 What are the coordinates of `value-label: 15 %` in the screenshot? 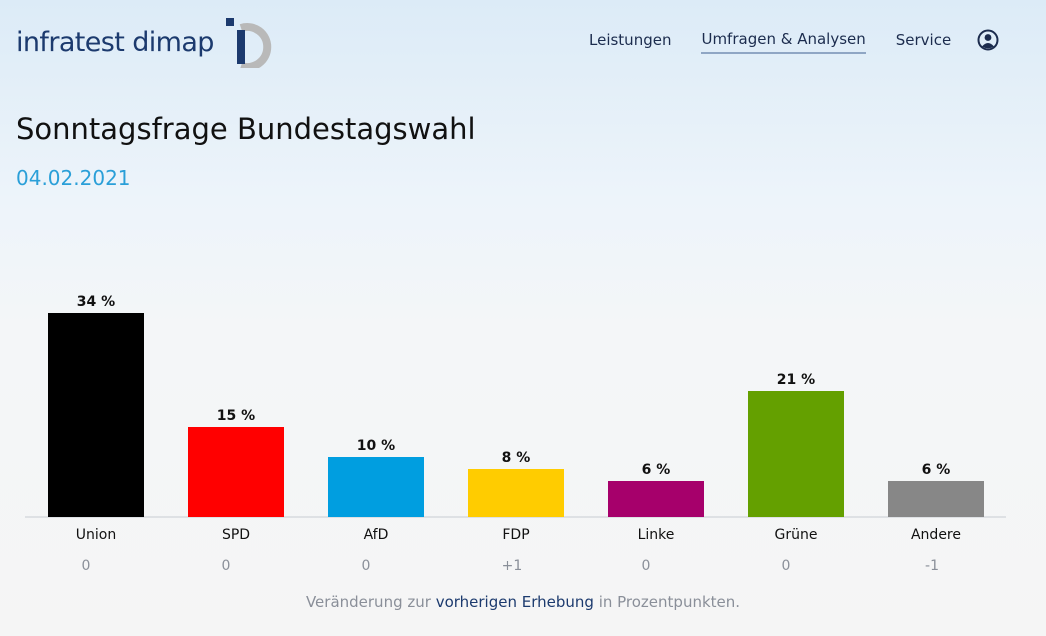 It's located at (236, 416).